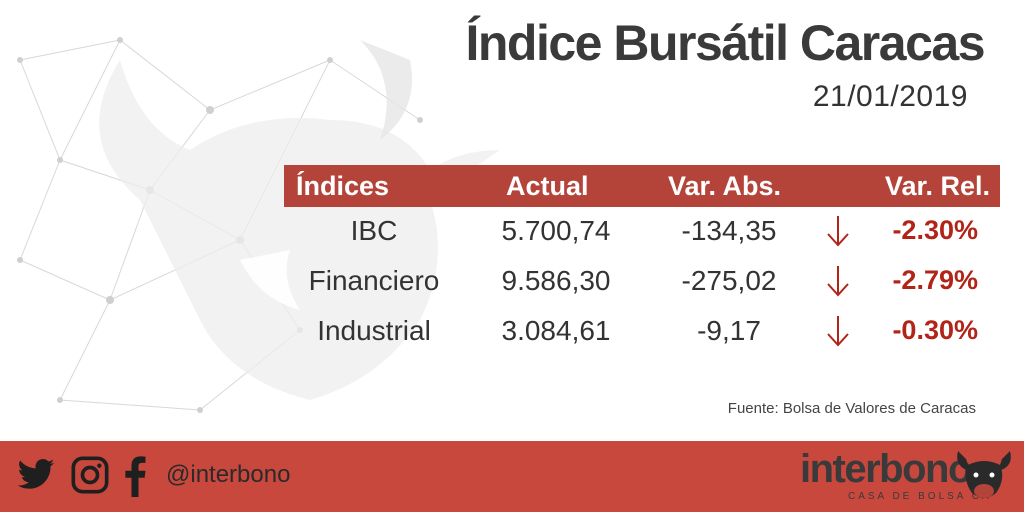 The width and height of the screenshot is (1024, 512). Describe the element at coordinates (935, 330) in the screenshot. I see `index-var-rel: -0.30%` at that location.